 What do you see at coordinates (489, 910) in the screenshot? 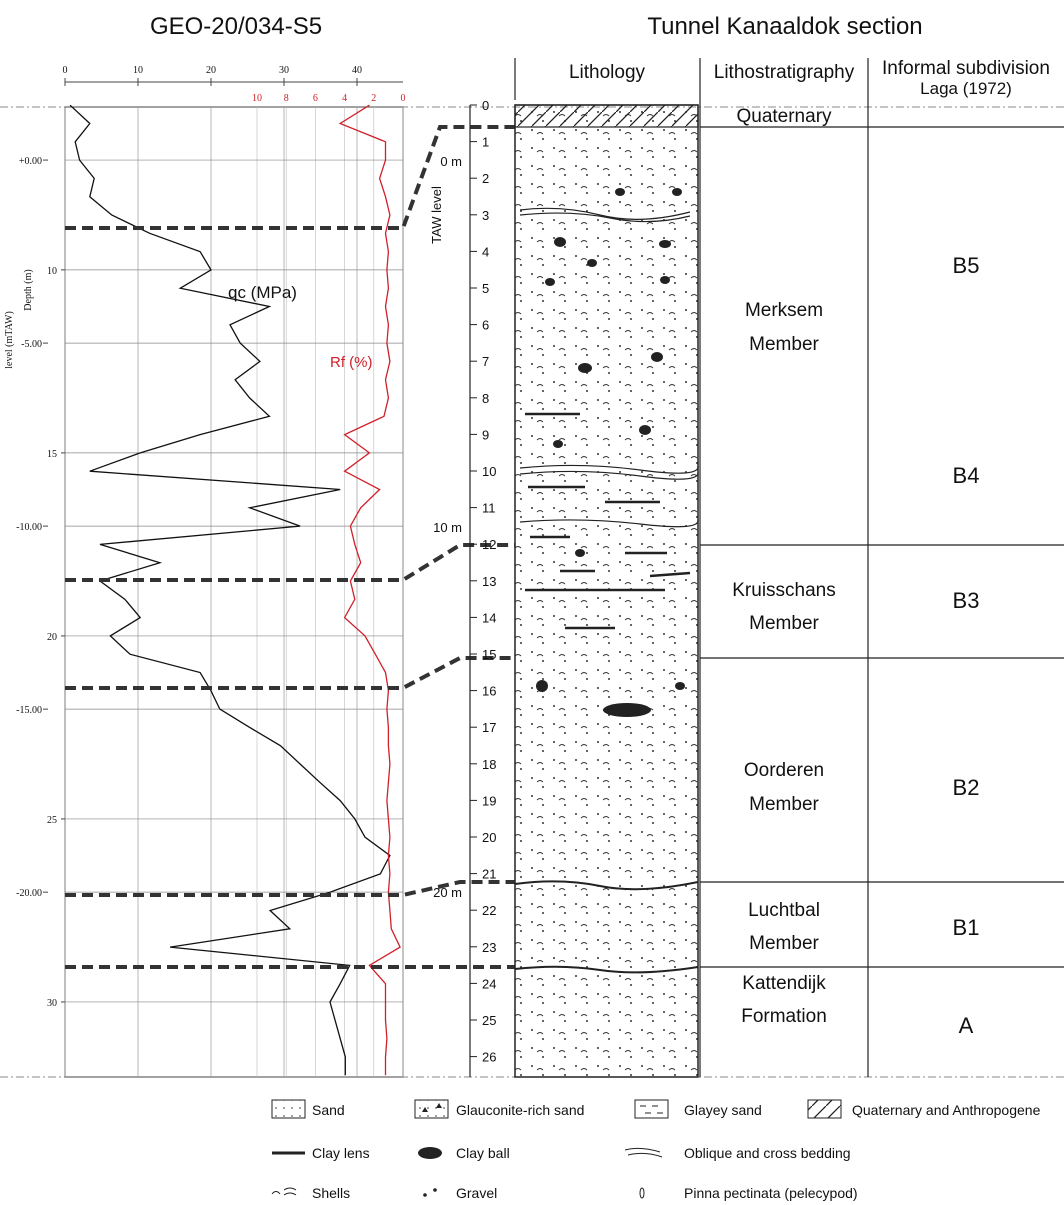
I see `depth-tick-label: 22` at bounding box center [489, 910].